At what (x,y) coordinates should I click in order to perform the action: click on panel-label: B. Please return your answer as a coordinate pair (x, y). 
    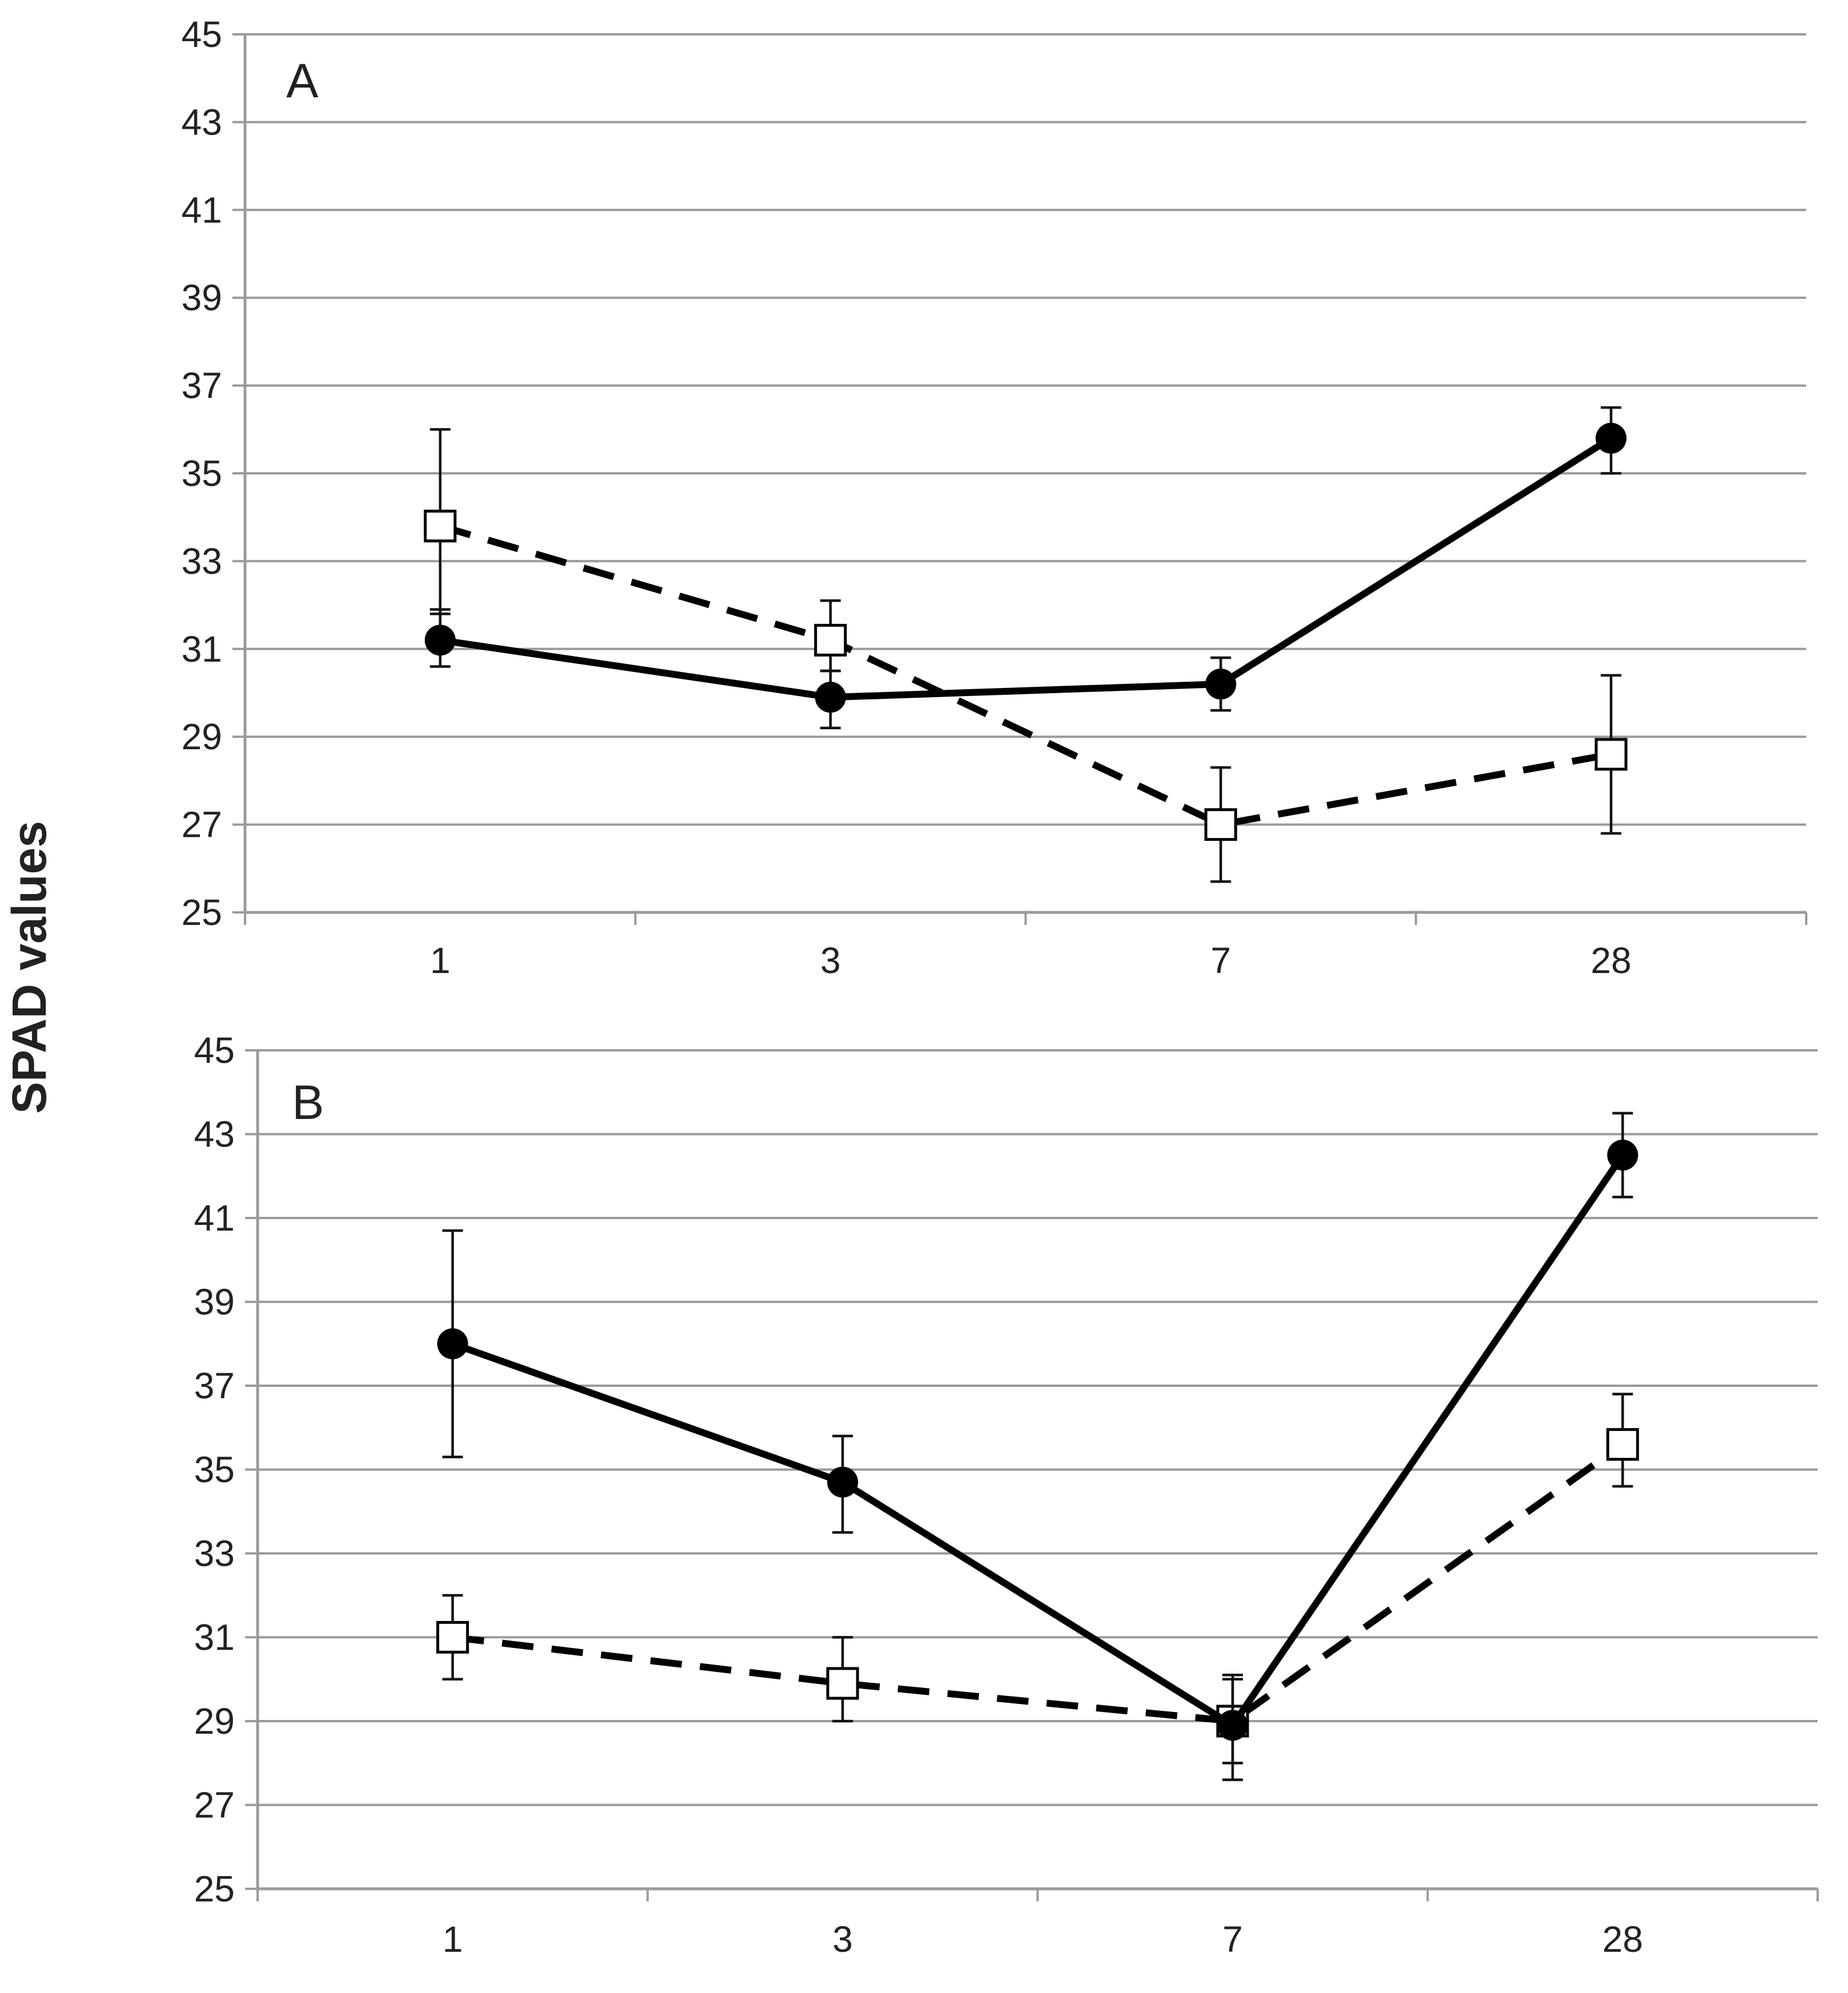
    Looking at the image, I should click on (308, 1102).